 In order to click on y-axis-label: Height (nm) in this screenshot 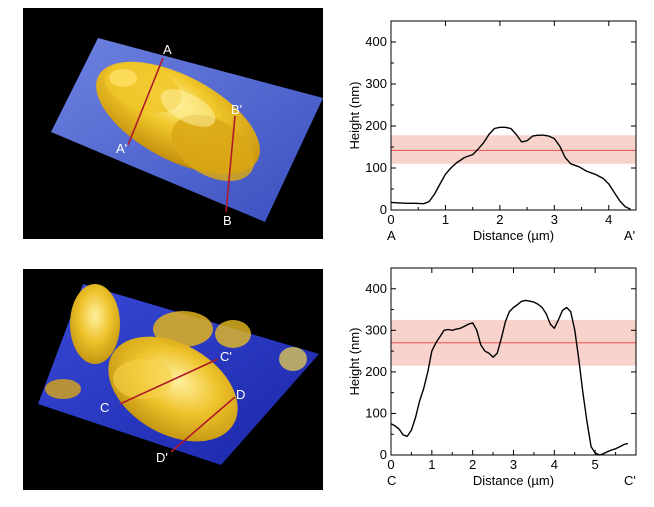, I will do `click(354, 116)`.